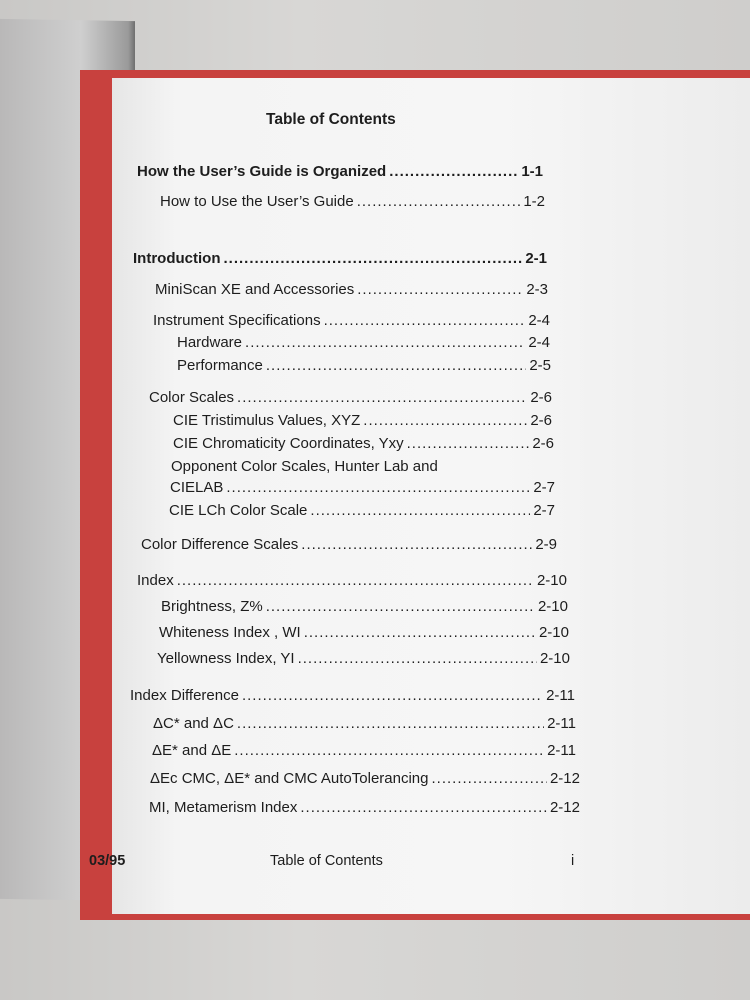 This screenshot has height=1000, width=750. I want to click on toc-entry: MI, Metamerism Index 2-12, so click(364, 808).